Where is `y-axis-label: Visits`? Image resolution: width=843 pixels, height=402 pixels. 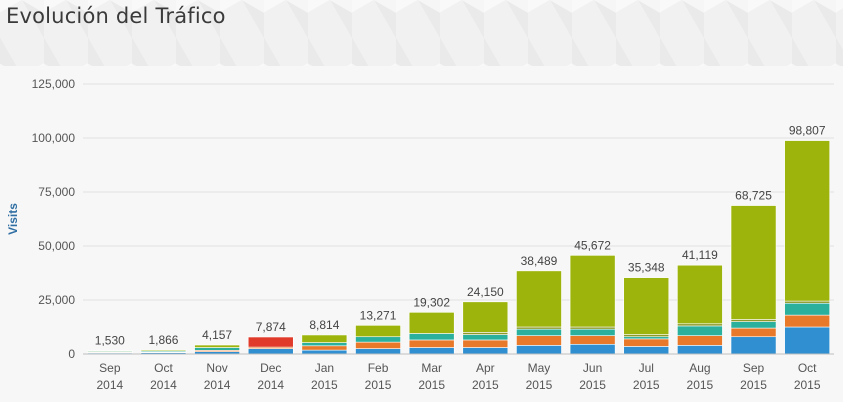 y-axis-label: Visits is located at coordinates (13, 219).